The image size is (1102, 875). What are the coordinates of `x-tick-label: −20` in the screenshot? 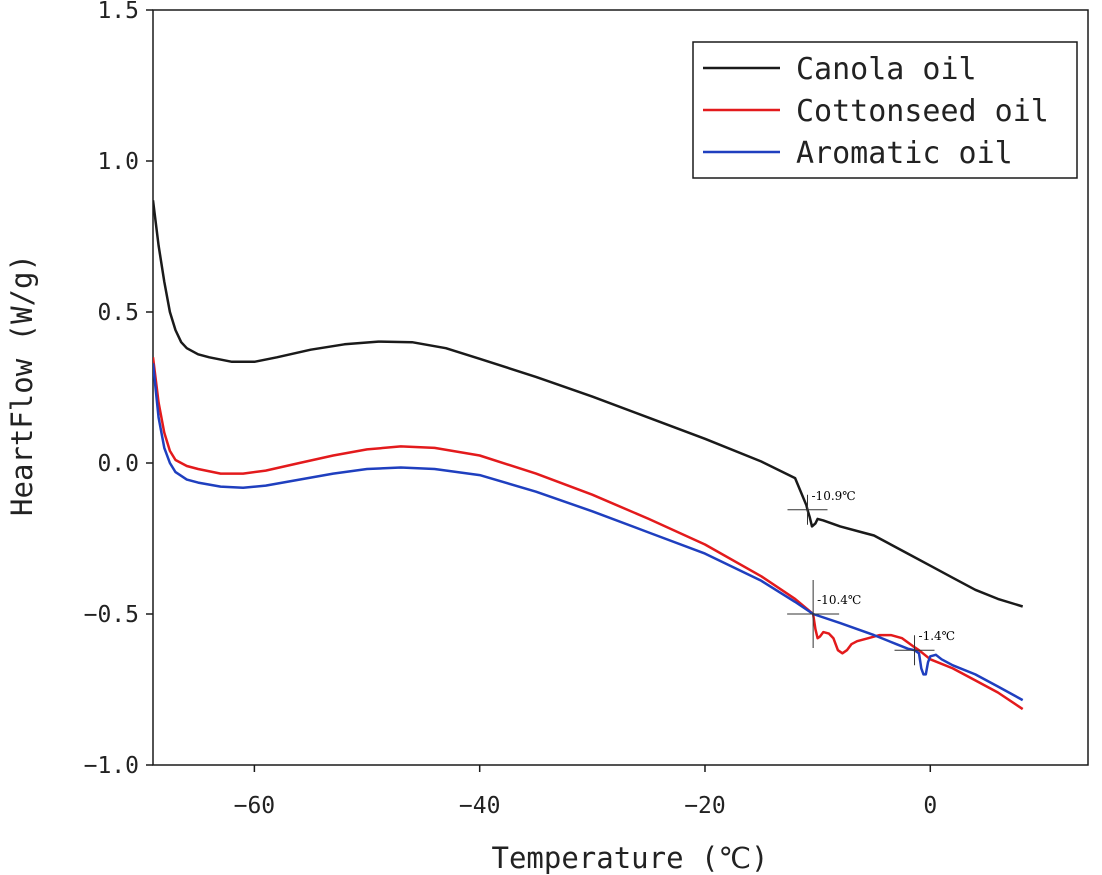 It's located at (705, 806).